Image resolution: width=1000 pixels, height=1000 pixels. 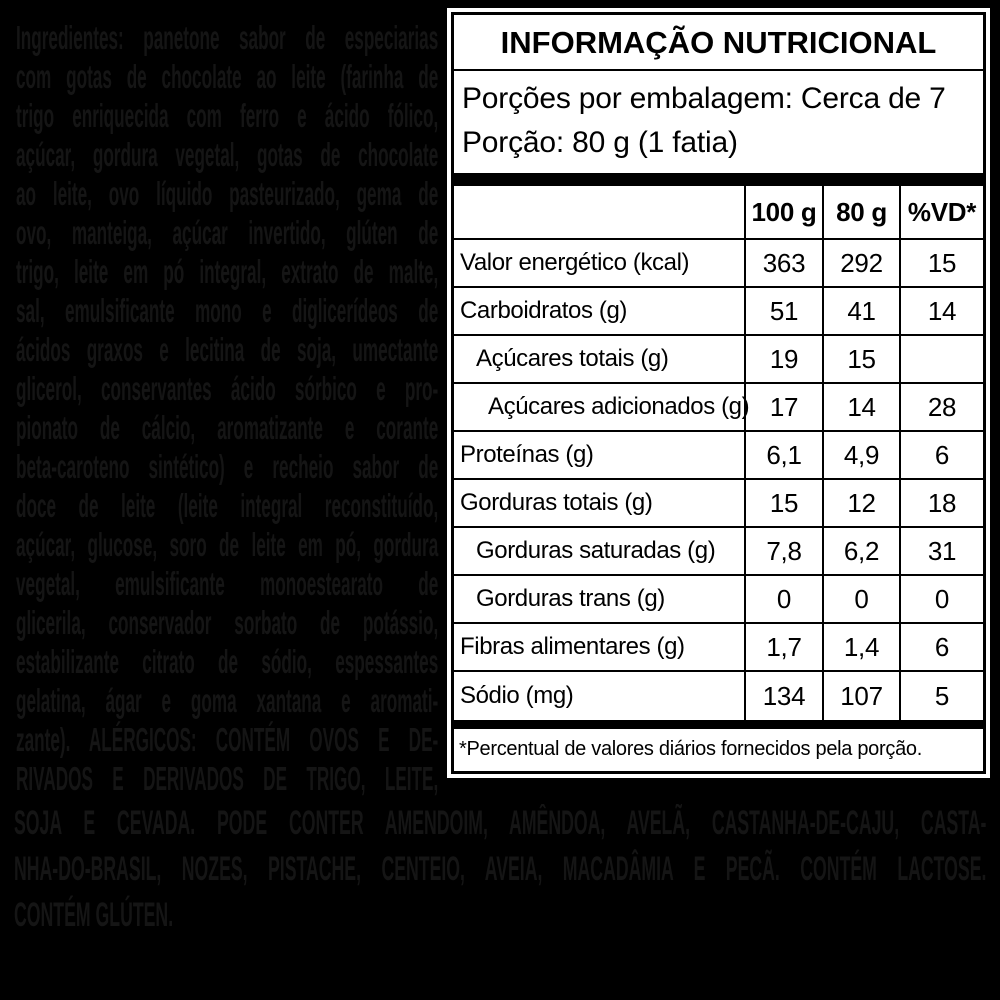 What do you see at coordinates (941, 503) in the screenshot?
I see `nutrient-value: 18` at bounding box center [941, 503].